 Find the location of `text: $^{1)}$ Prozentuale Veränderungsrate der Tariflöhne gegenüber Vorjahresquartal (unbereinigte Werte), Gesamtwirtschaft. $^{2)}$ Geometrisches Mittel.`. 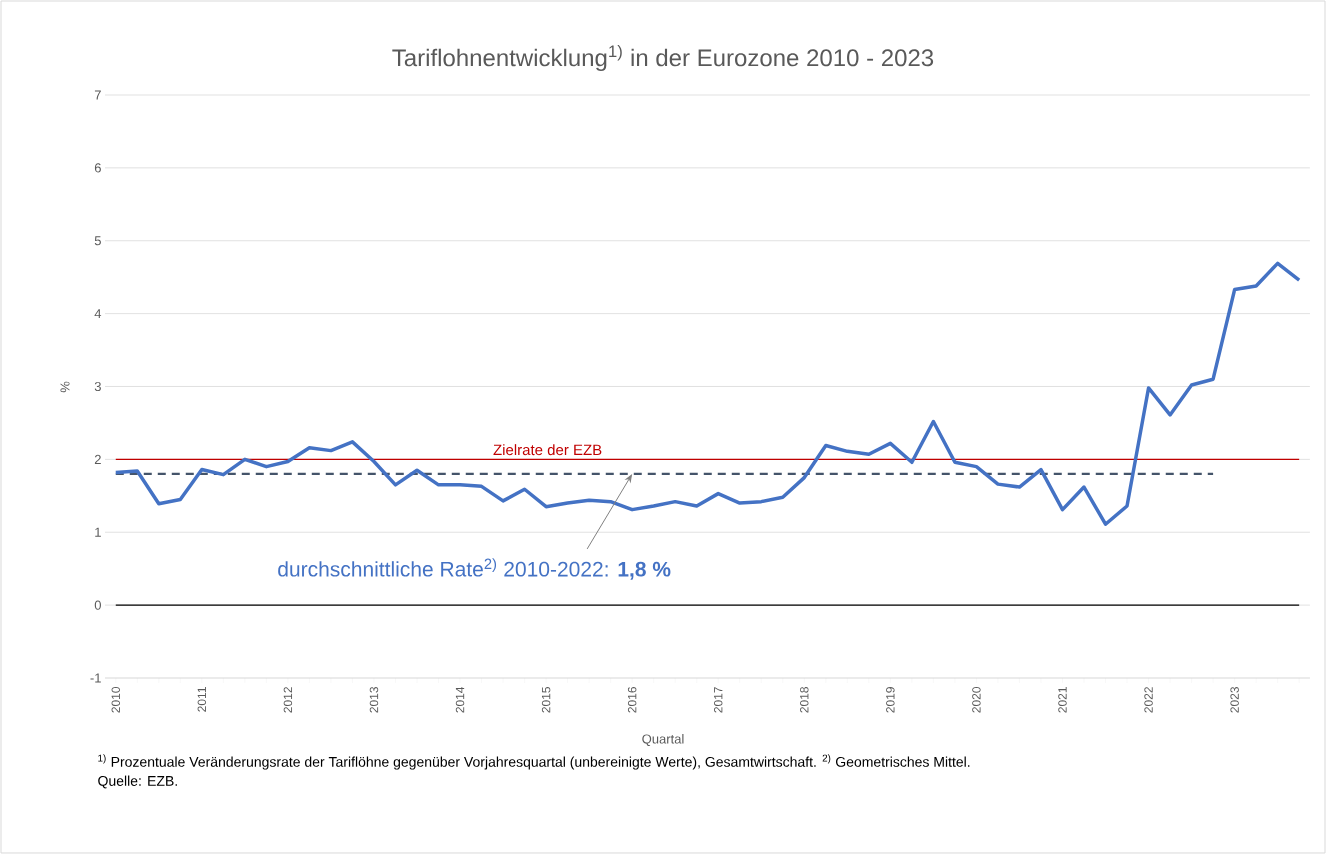

text: $^{1)}$ Prozentuale Veränderungsrate der Tariflöhne gegenüber Vorjahresquartal (unbereinigte Werte), Gesamtwirtschaft. $^{2)}$ Geometrisches Mittel. is located at coordinates (534, 762).